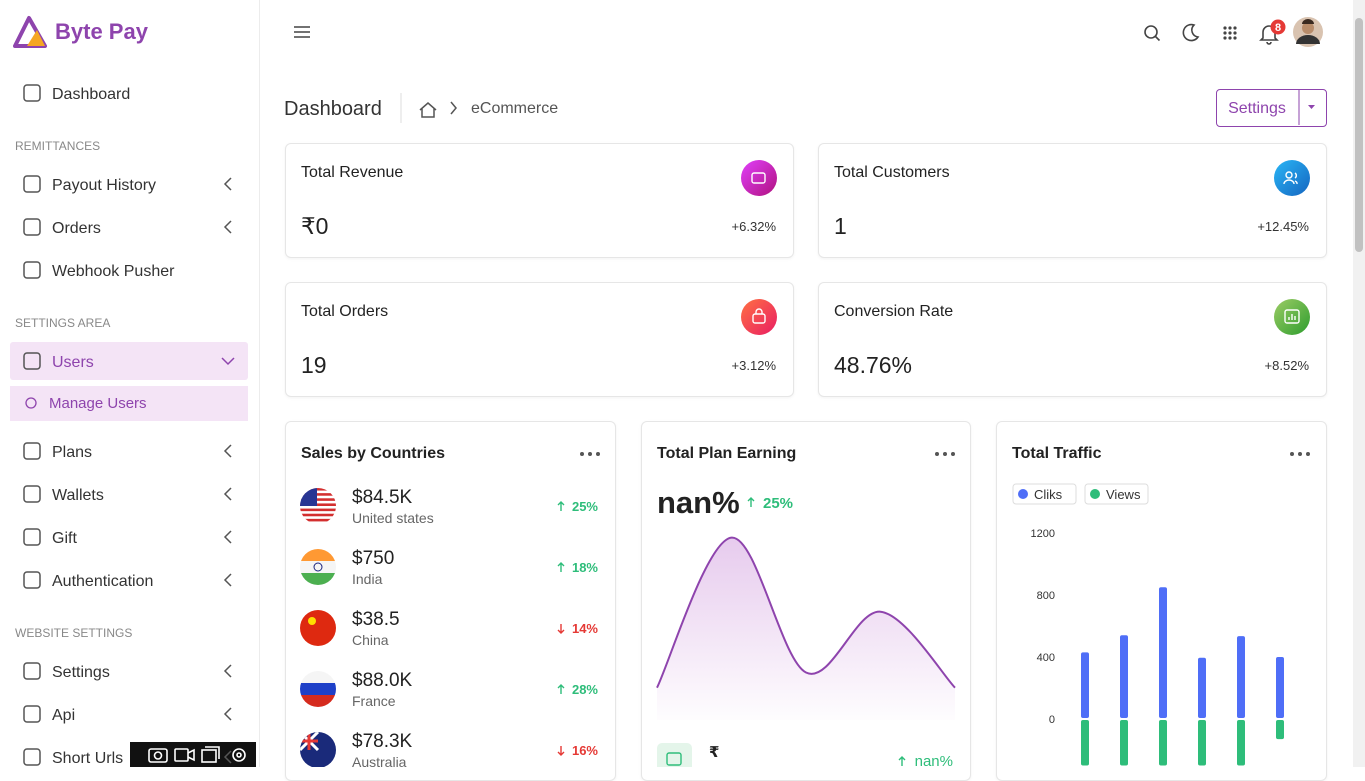  Describe the element at coordinates (450, 601) in the screenshot. I see `sales-card` at that location.